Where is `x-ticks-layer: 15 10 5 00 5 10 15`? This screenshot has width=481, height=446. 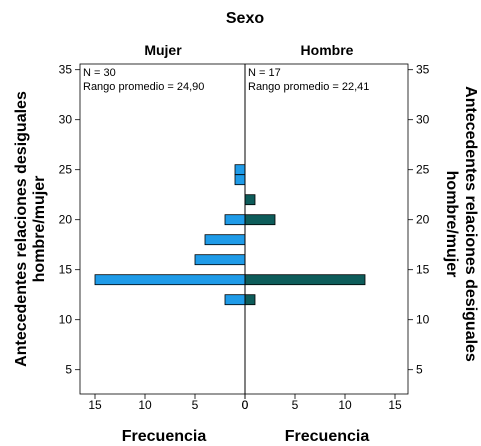
x-ticks-layer: 15 10 5 00 5 10 15 is located at coordinates (245, 403).